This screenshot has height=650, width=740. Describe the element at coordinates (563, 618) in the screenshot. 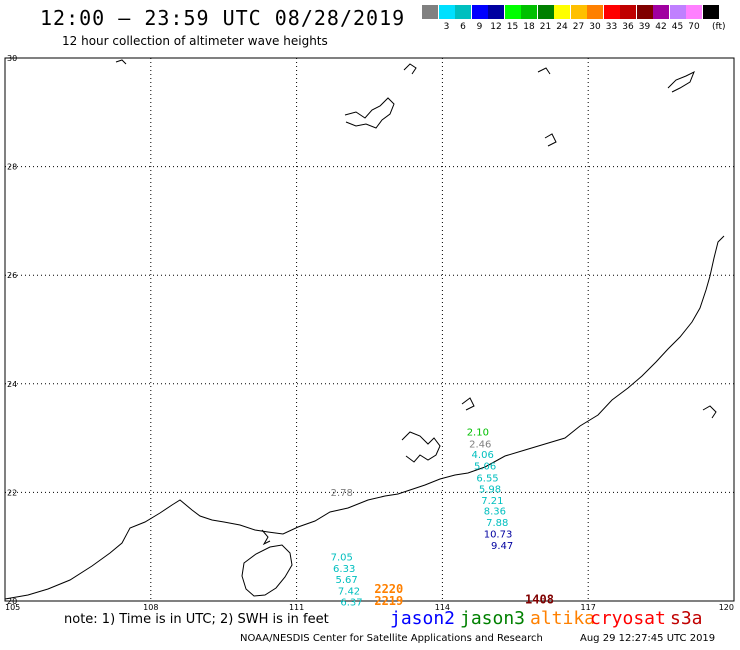

I see `satellite-altika: altika` at that location.